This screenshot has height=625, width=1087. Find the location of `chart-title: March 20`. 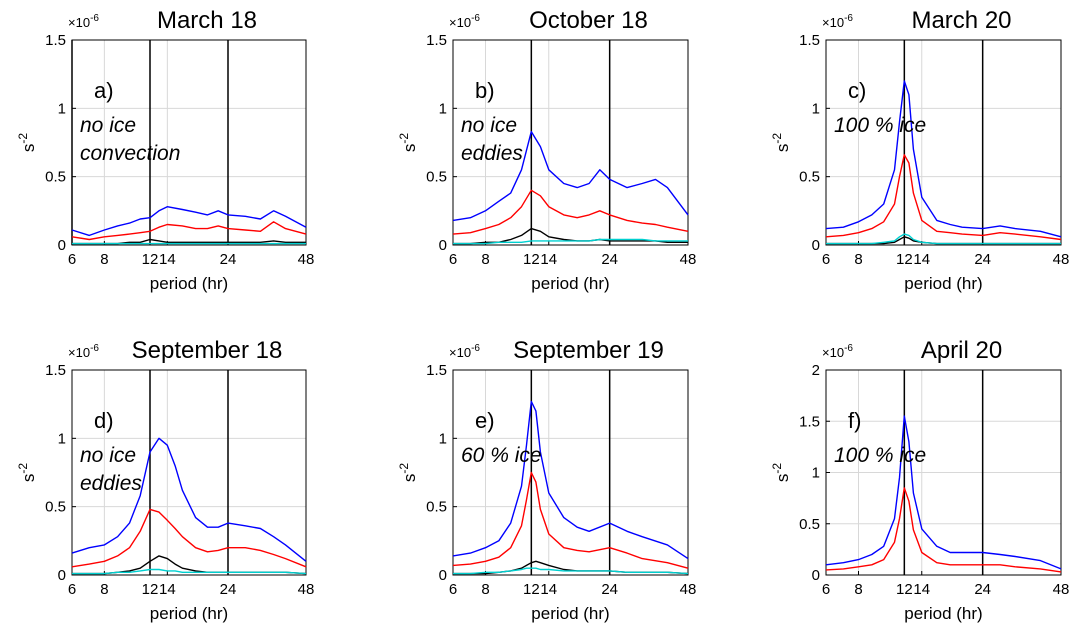

chart-title: March 20 is located at coordinates (961, 20).